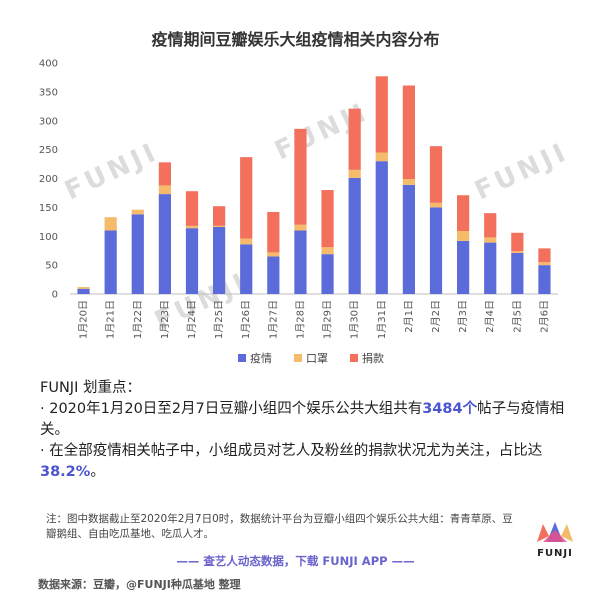 Image resolution: width=591 pixels, height=596 pixels. I want to click on app-promo: —— 查艺人动态数据，下载 FUNJI APP ——, so click(295, 561).